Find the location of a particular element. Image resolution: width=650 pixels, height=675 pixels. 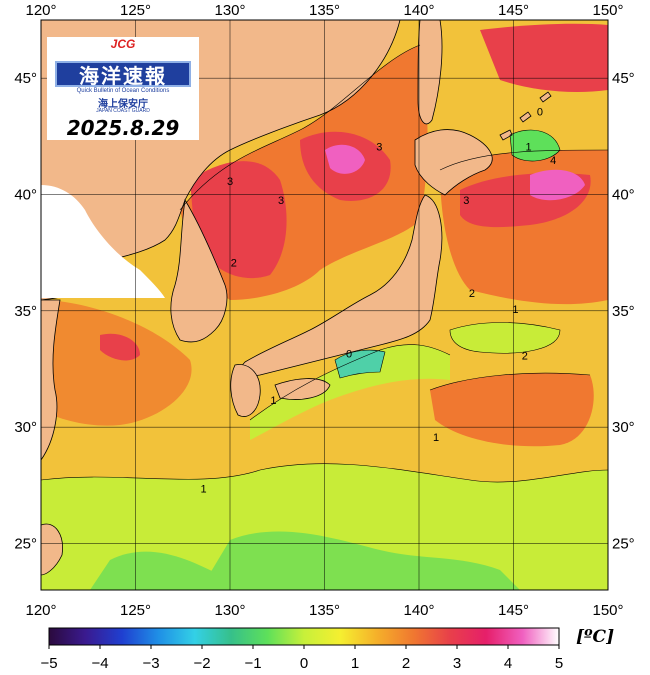

latitude-labels-right: 45° 40° 35° 30° 25° is located at coordinates (623, 311).